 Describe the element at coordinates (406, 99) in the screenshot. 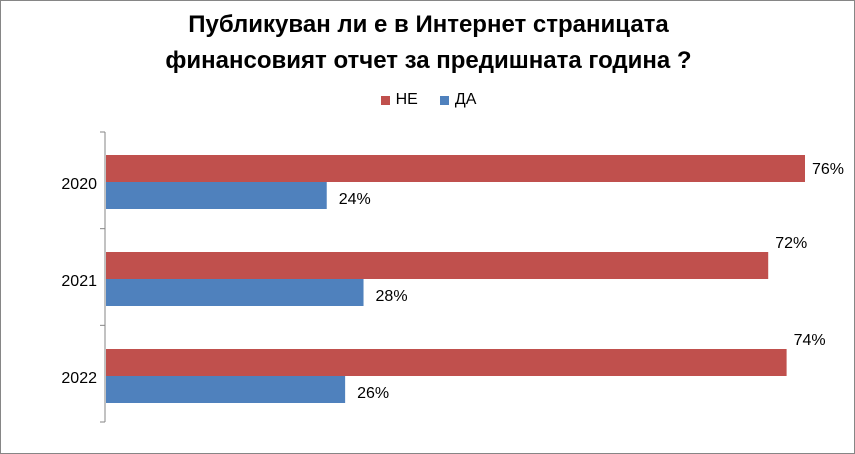

I see `legend-label-ne: НЕ` at that location.